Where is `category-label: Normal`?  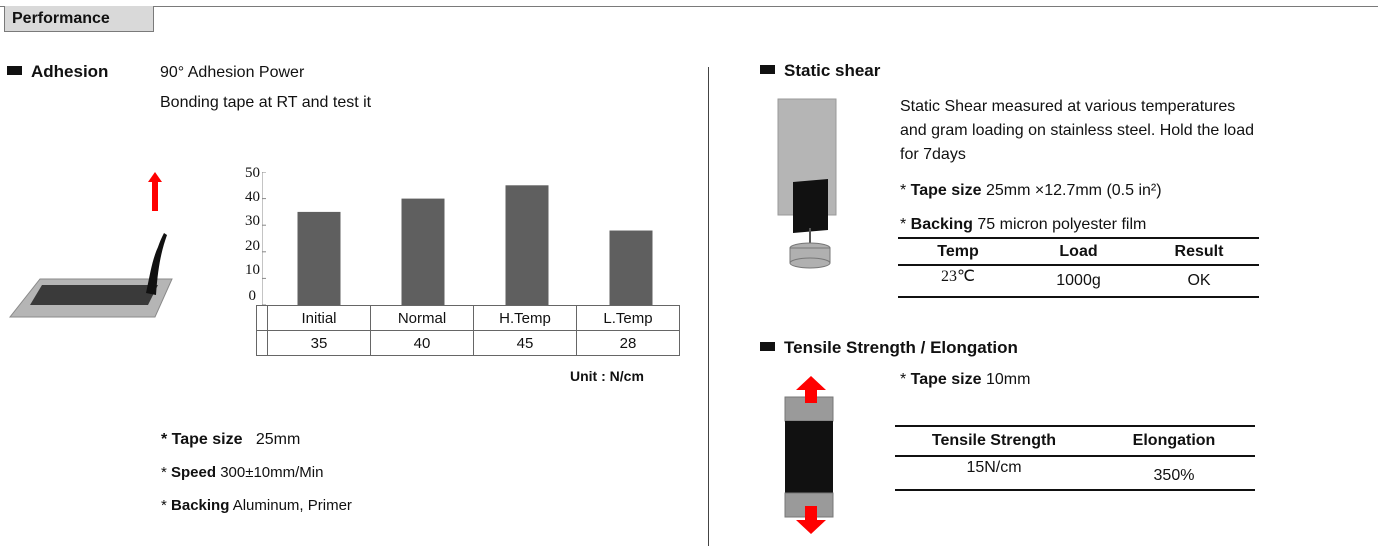 category-label: Normal is located at coordinates (422, 318).